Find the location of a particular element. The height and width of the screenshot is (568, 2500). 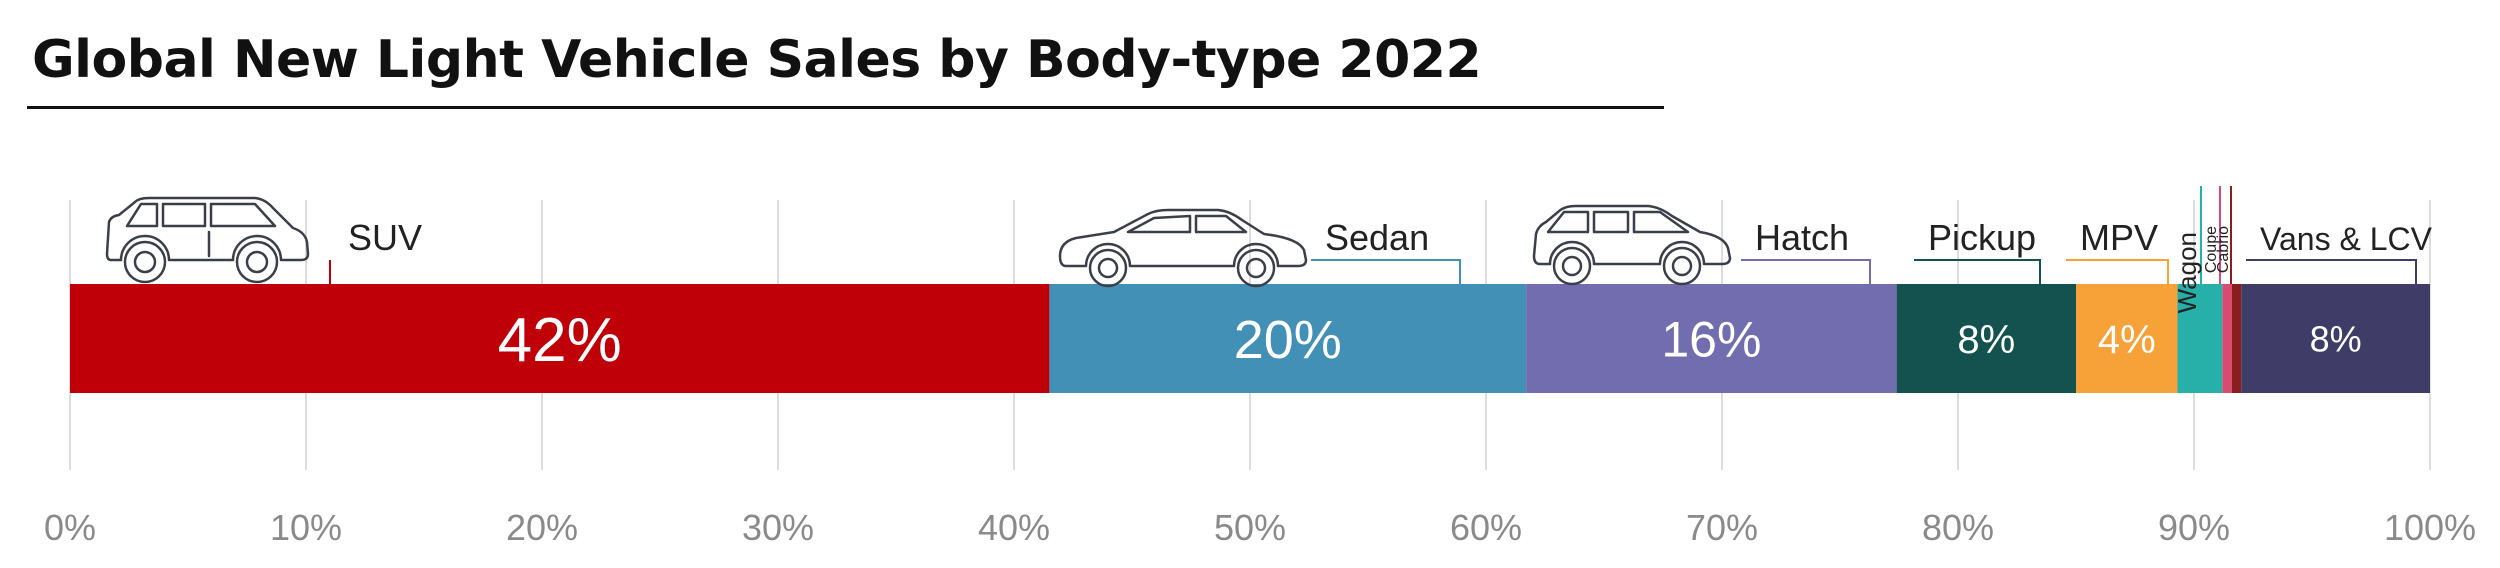

segment-value-label: 16% is located at coordinates (1711, 340).